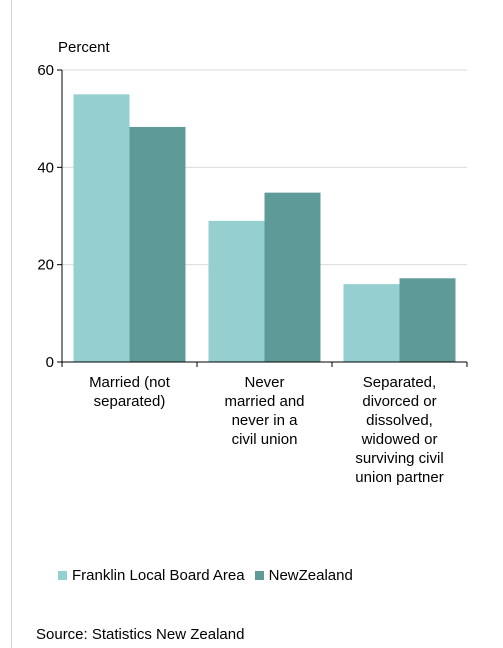  What do you see at coordinates (45, 167) in the screenshot?
I see `y-tick-label-40: 40` at bounding box center [45, 167].